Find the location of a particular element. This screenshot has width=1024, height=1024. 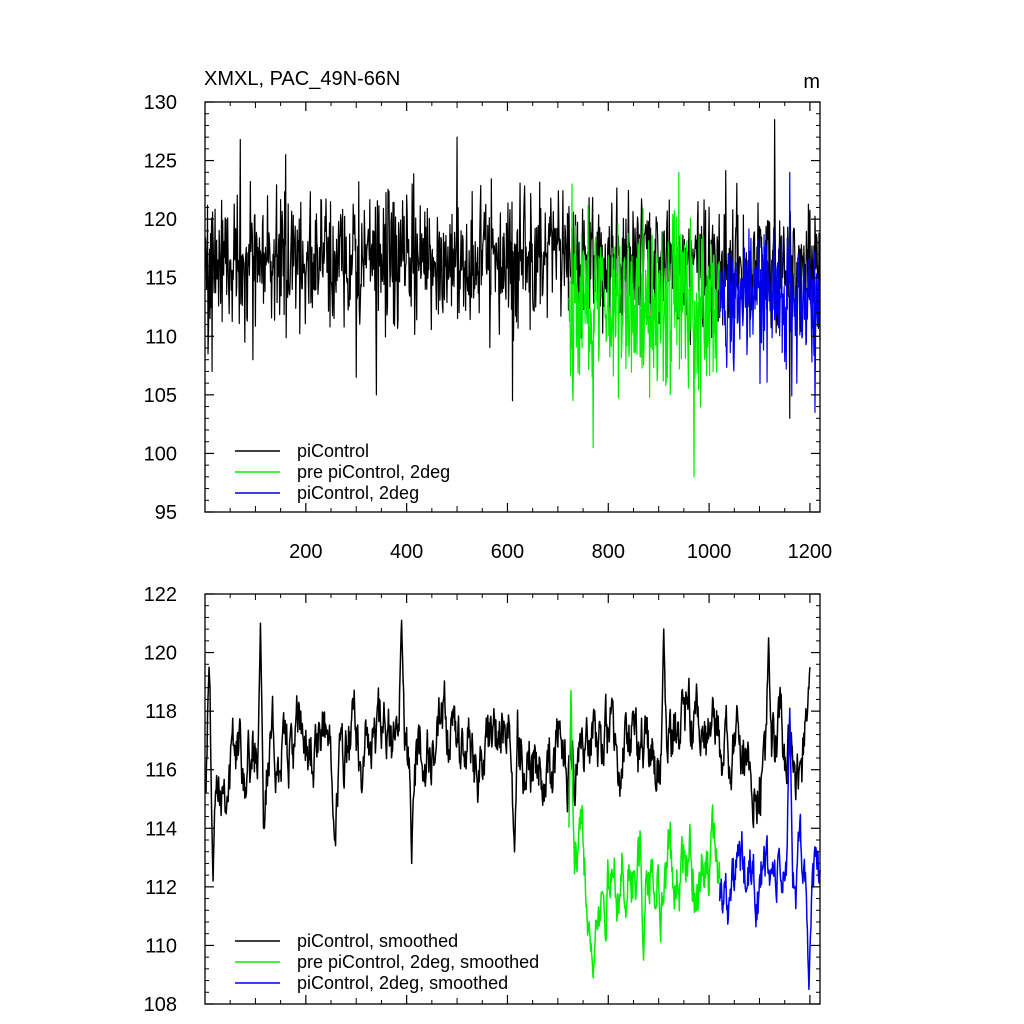

y-tick-label: 108 is located at coordinates (160, 1005).